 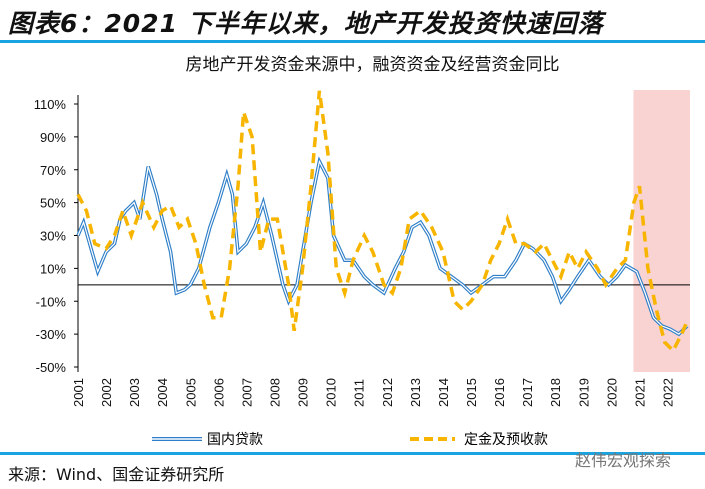 I want to click on legend: 国内贷款 定金及预收款, so click(x=350, y=440).